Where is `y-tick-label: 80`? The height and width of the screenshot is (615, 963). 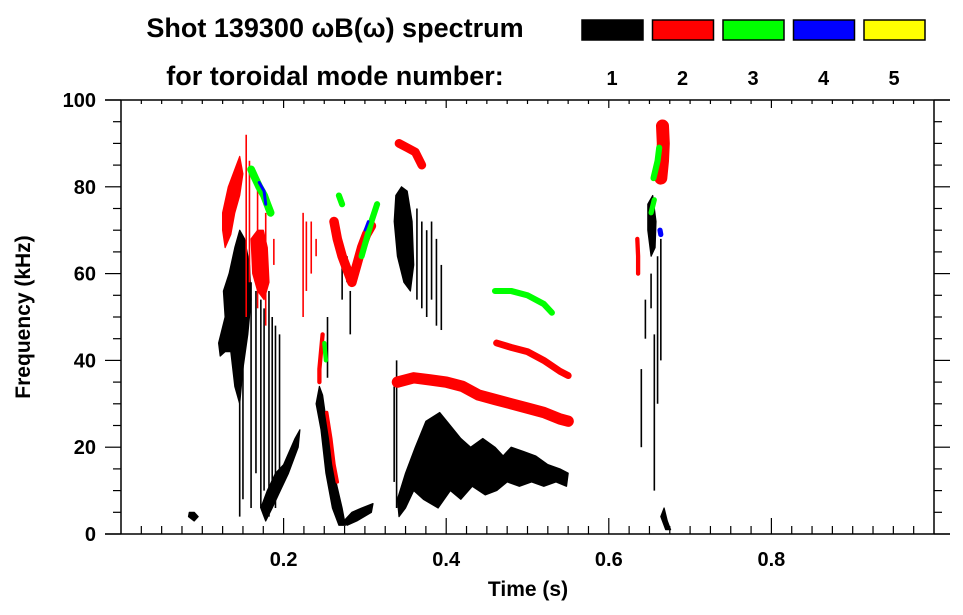 y-tick-label: 80 is located at coordinates (85, 188).